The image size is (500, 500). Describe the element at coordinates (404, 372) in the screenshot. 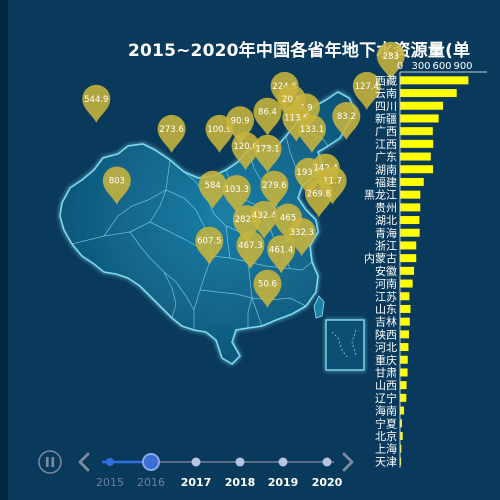

I see `bar-甘肃` at that location.